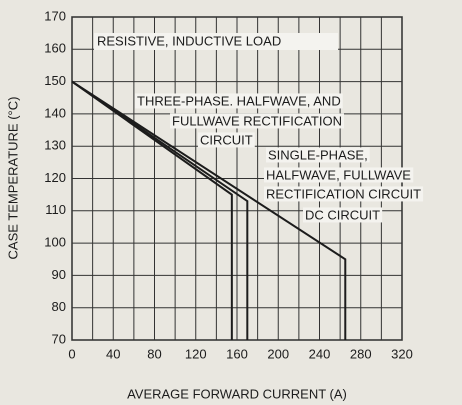 Image resolution: width=462 pixels, height=405 pixels. I want to click on series-label: HALFWAVE, FULLWAVE, so click(338, 174).